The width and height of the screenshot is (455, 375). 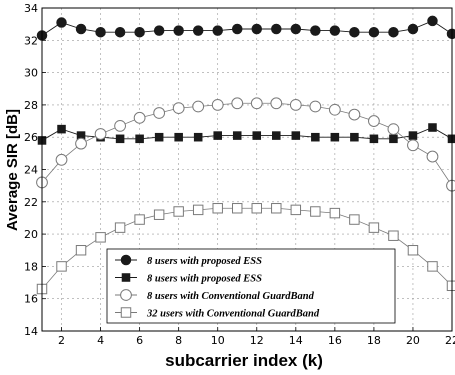 What do you see at coordinates (374, 340) in the screenshot?
I see `x-tick-label: 18` at bounding box center [374, 340].